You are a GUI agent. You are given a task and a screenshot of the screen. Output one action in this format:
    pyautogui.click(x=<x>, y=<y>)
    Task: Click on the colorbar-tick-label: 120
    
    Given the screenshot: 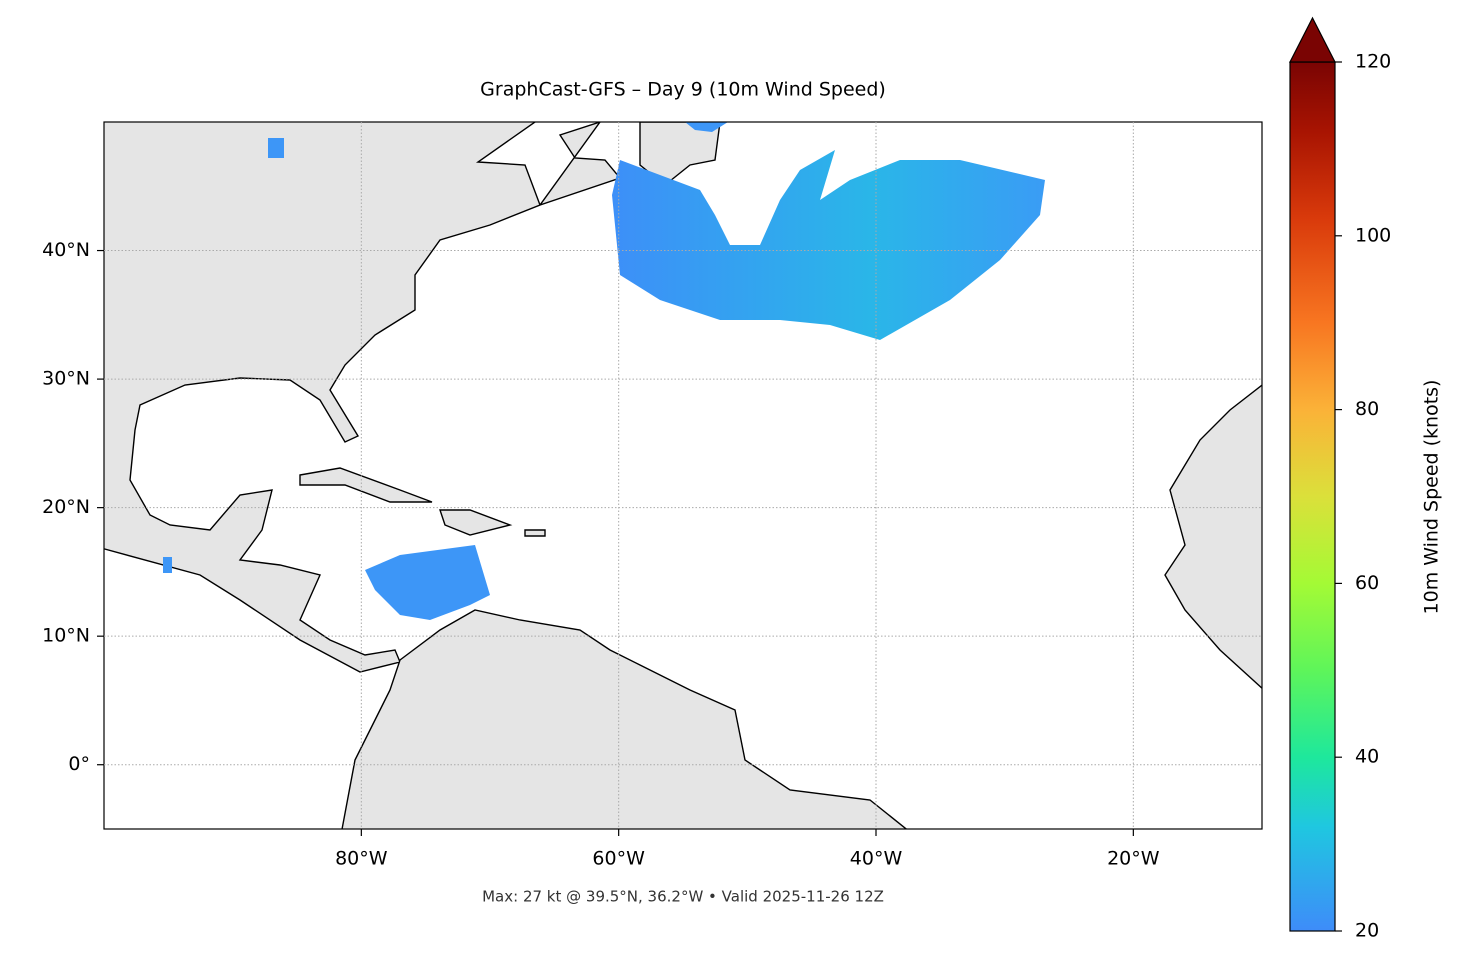 What is the action you would take?
    pyautogui.click(x=1373, y=62)
    